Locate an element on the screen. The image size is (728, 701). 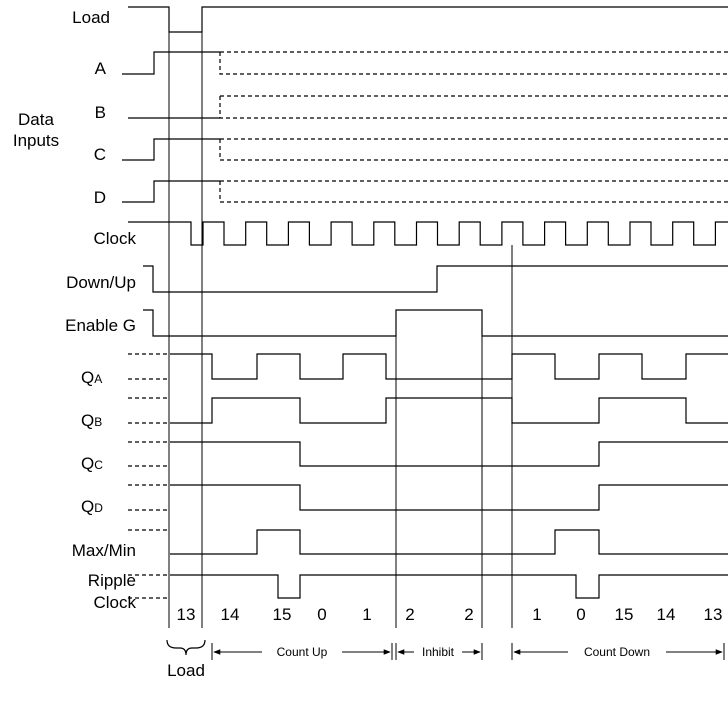
waveform-a-dashed-low is located at coordinates (473, 63).